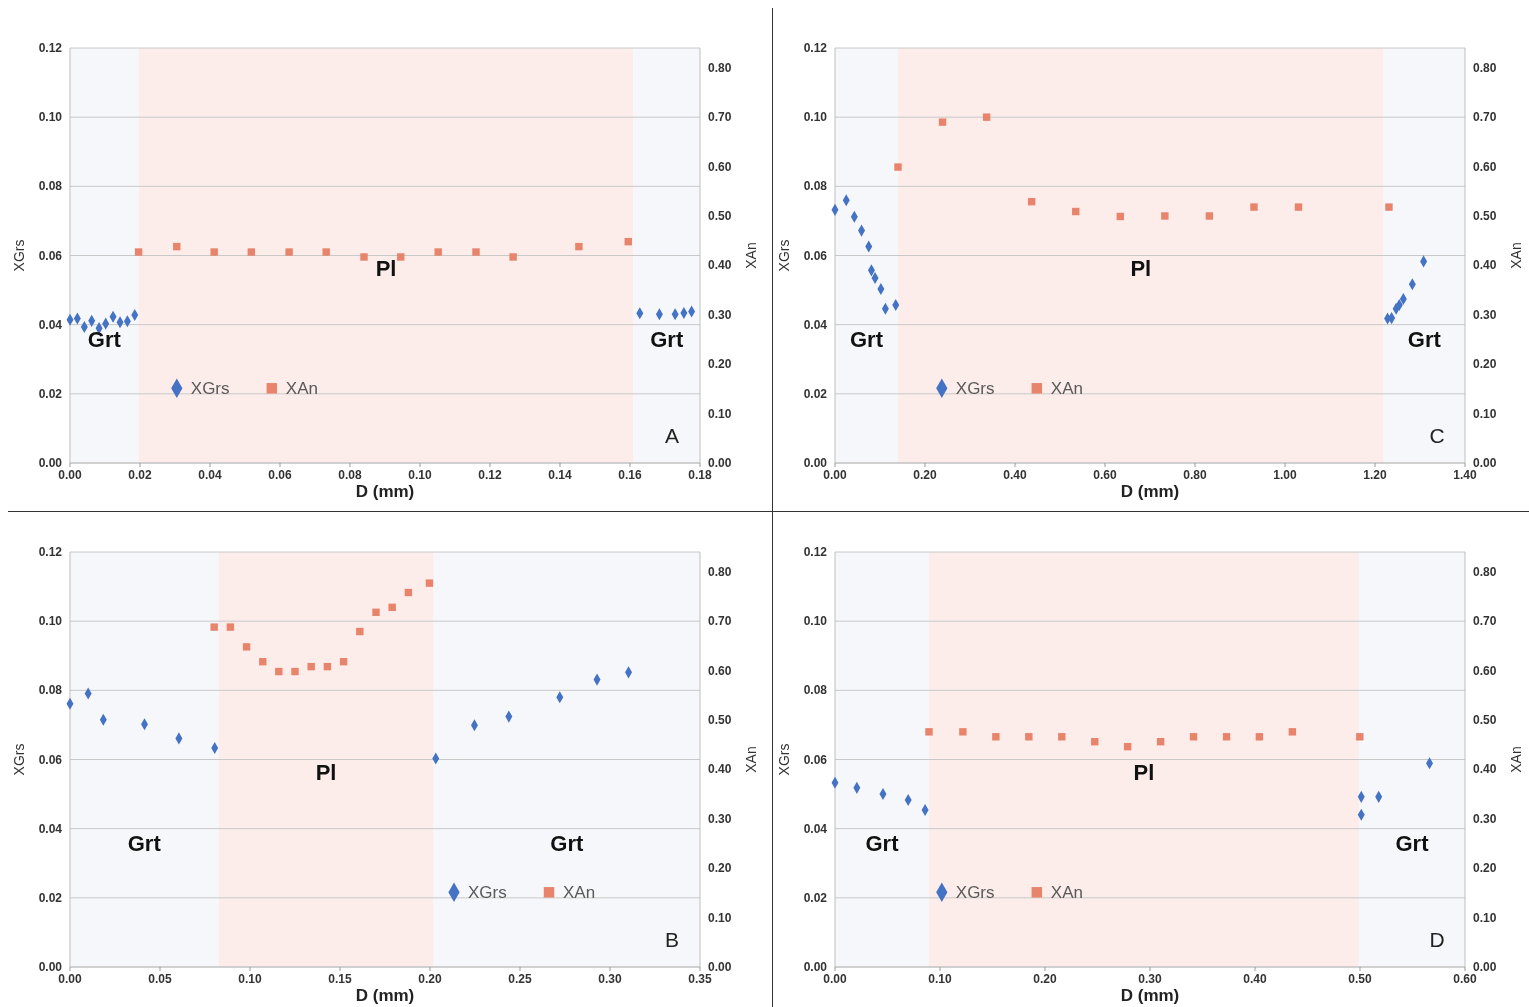  Describe the element at coordinates (520, 979) in the screenshot. I see `x-tick-label: 0.25` at that location.